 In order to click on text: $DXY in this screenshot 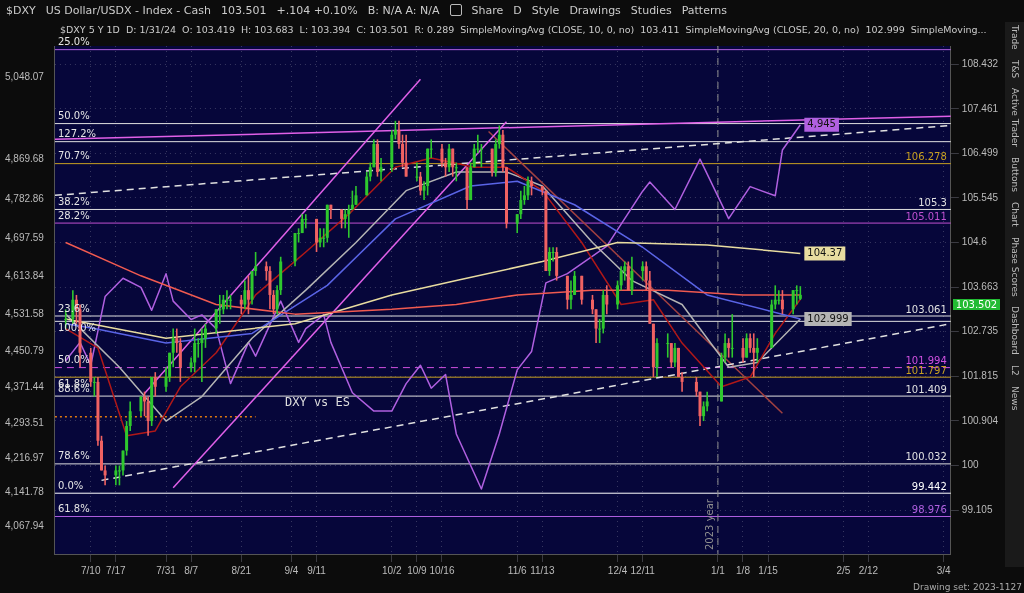, I will do `click(21, 10)`.